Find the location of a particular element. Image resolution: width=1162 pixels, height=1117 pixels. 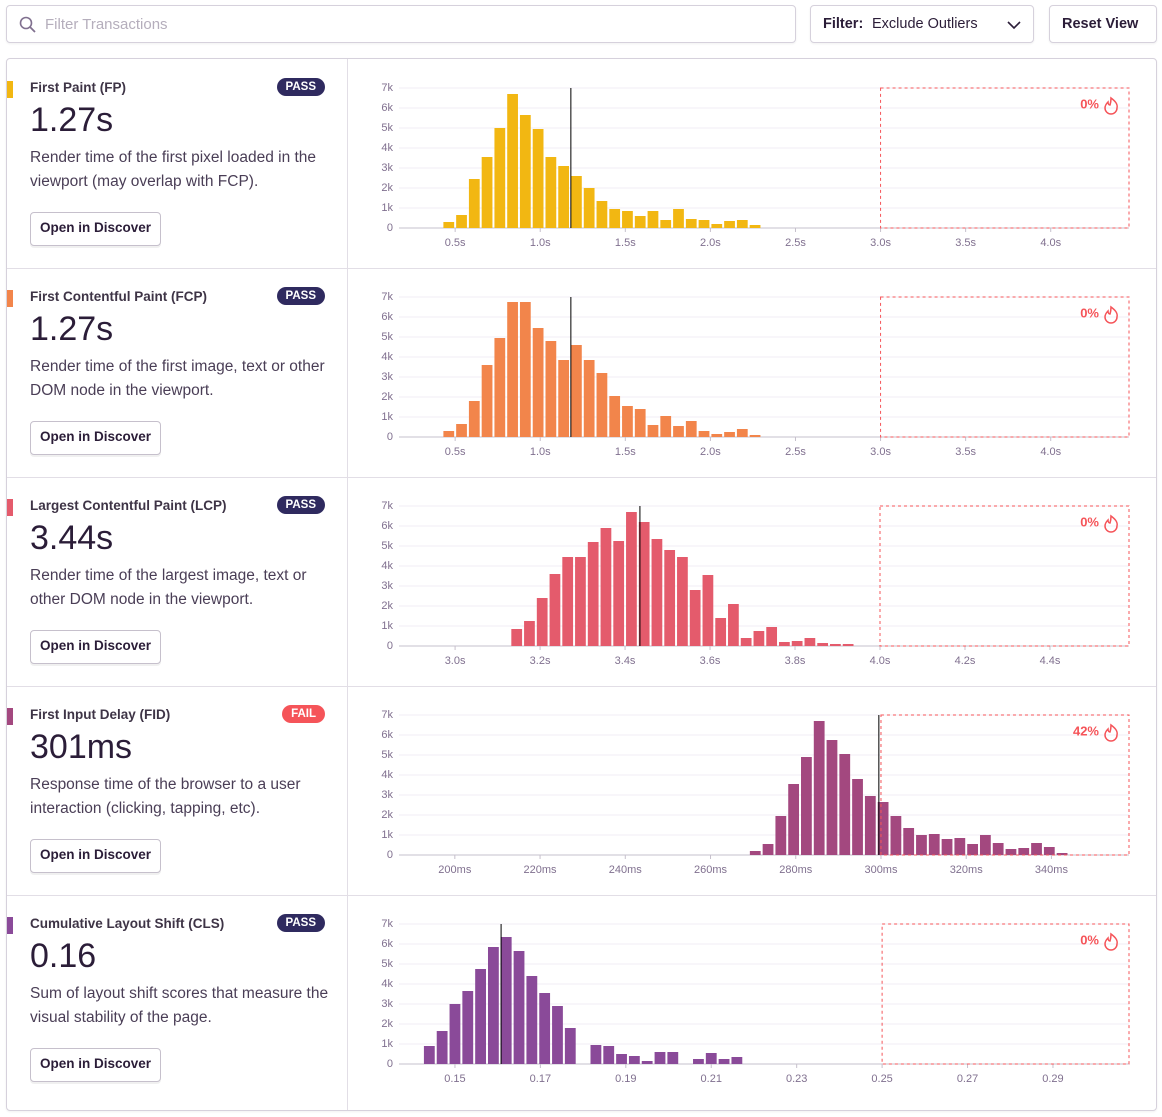

reset-button: Reset View is located at coordinates (1103, 24).